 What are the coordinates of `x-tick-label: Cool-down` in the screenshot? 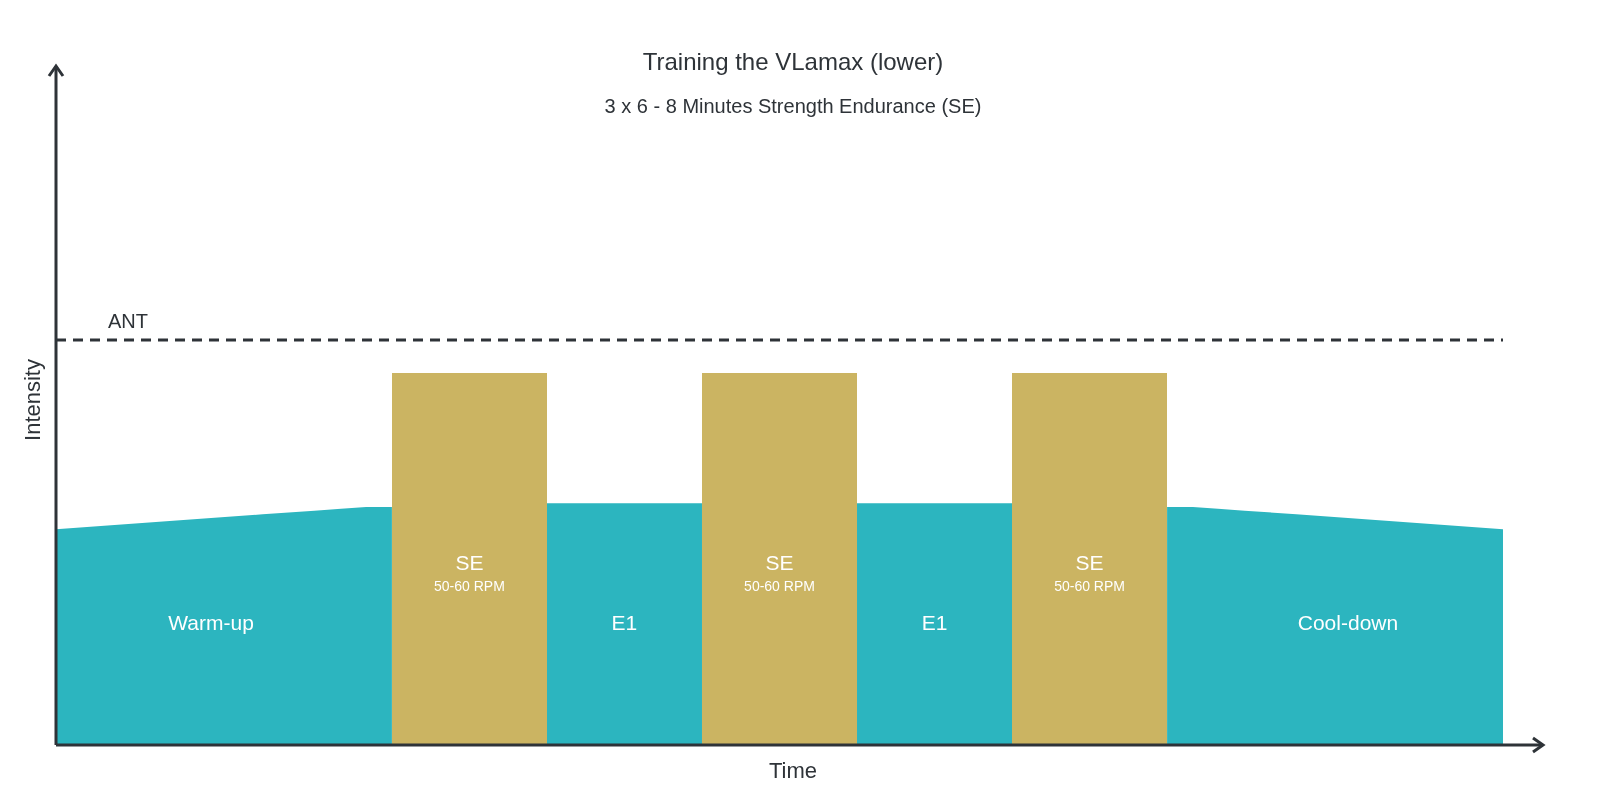 It's located at (1348, 622).